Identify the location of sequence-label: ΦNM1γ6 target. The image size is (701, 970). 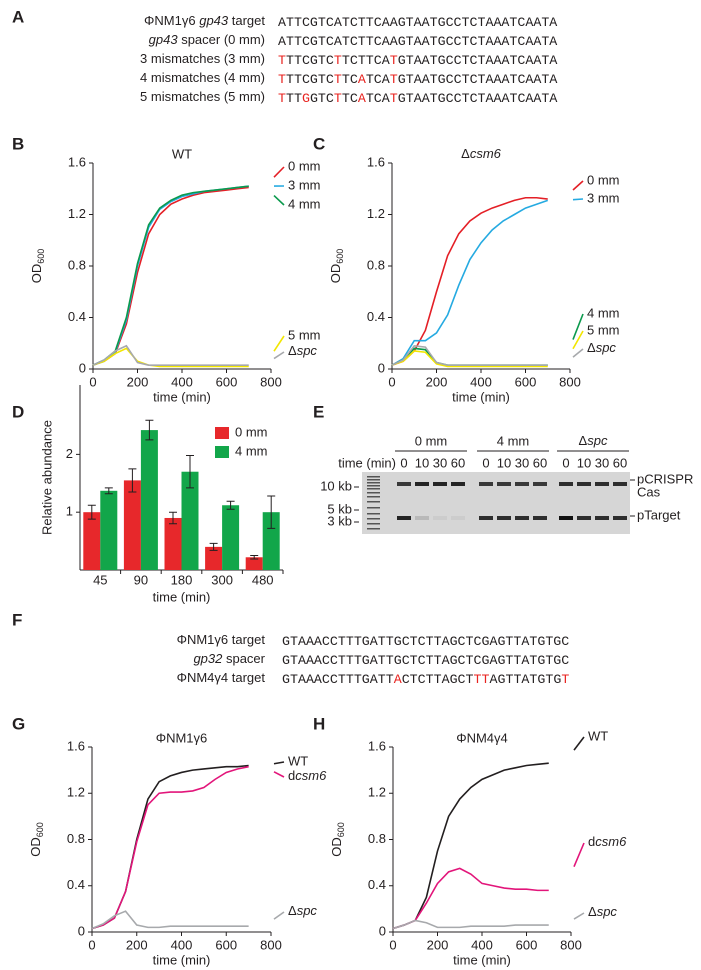
(221, 639).